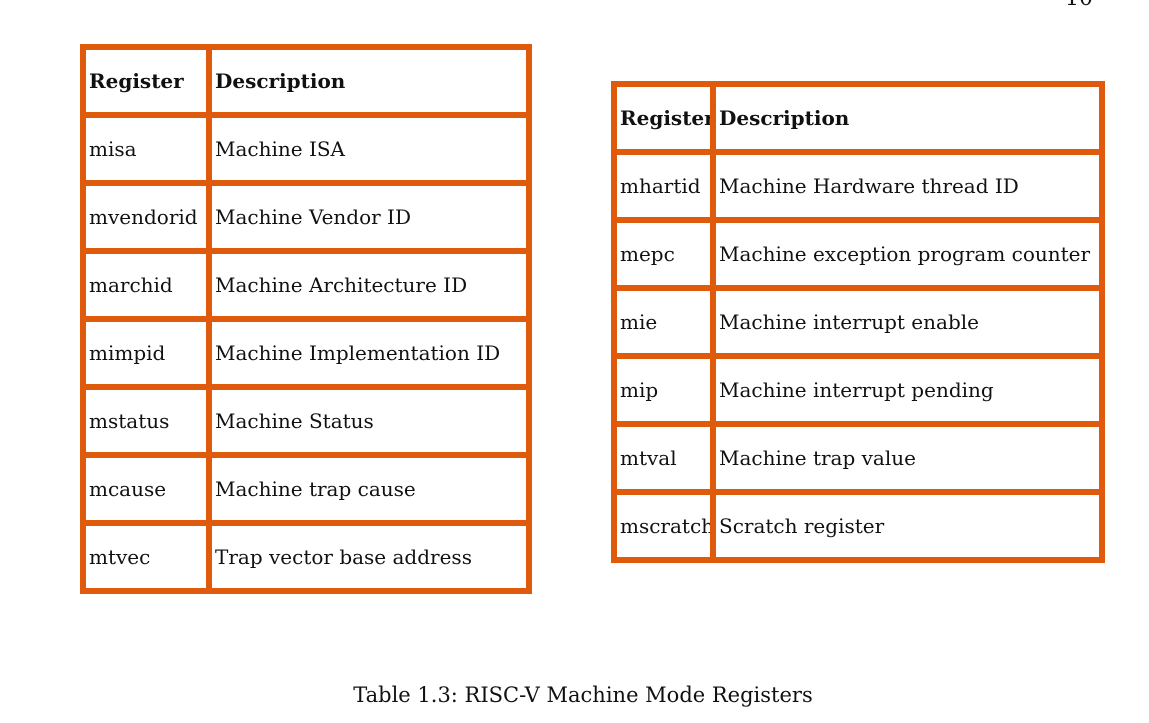 Image resolution: width=1149 pixels, height=723 pixels. Describe the element at coordinates (146, 149) in the screenshot. I see `register-name: misa` at that location.